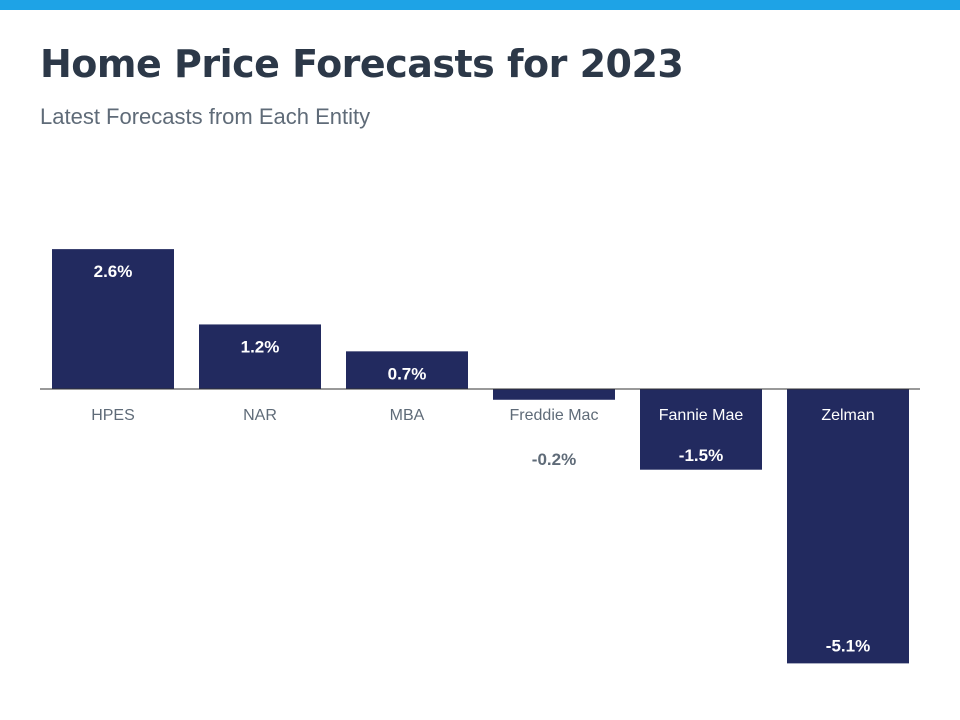  Describe the element at coordinates (848, 526) in the screenshot. I see `bar-zelman` at that location.